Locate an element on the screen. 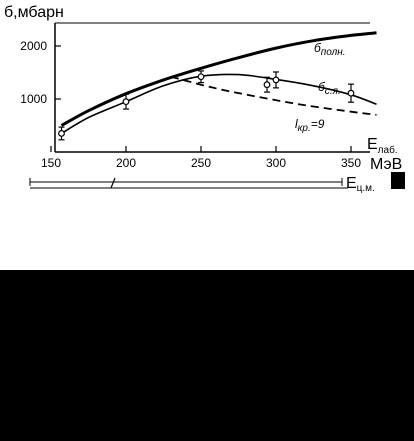  data-points is located at coordinates (206, 105).